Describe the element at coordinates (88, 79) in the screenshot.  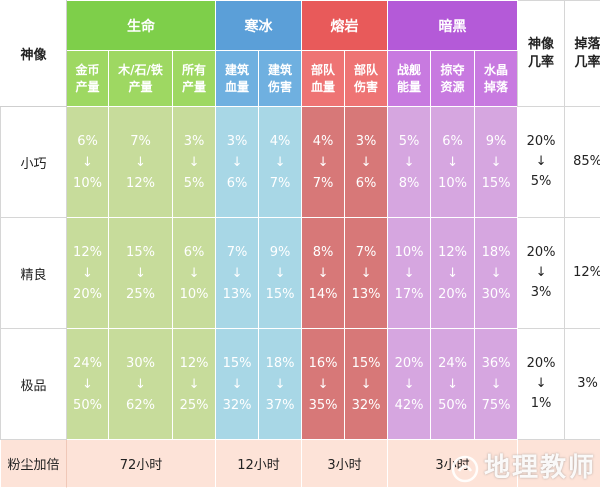
I see `sub-column-header: 金币产量` at that location.